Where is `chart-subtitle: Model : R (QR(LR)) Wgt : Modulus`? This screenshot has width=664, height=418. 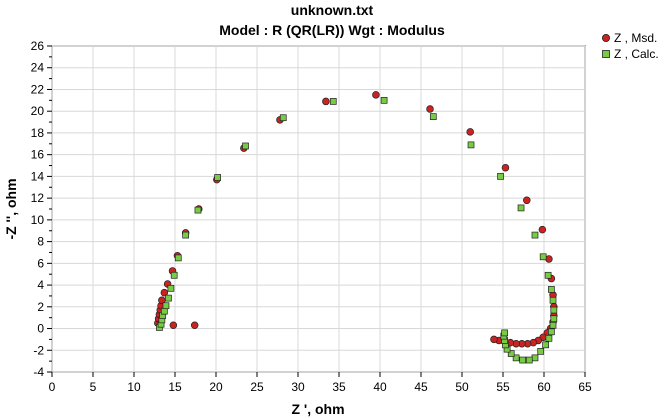
chart-subtitle: Model : R (QR(LR)) Wgt : Modulus is located at coordinates (332, 30).